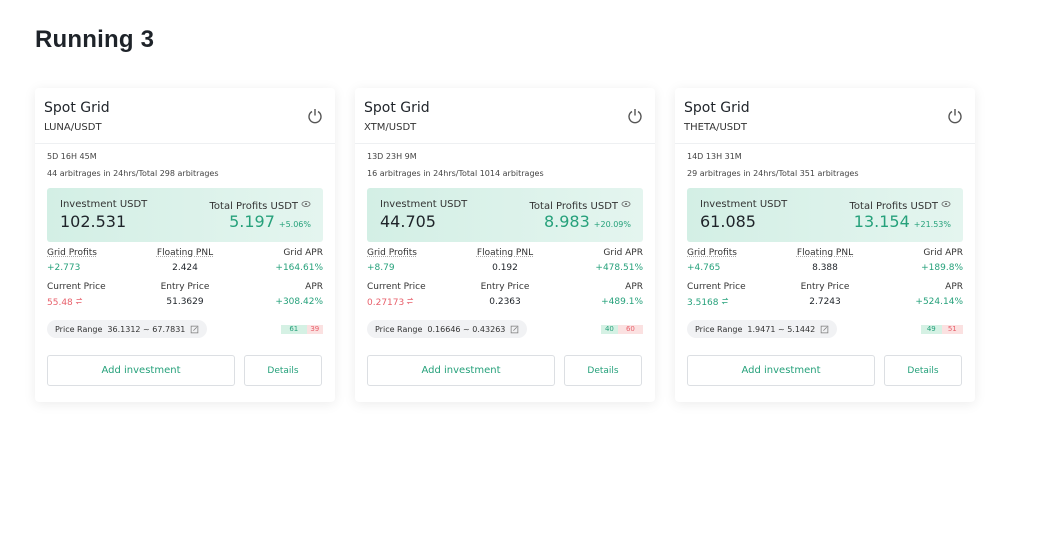 The height and width of the screenshot is (540, 1056). I want to click on label: Price Range, so click(719, 329).